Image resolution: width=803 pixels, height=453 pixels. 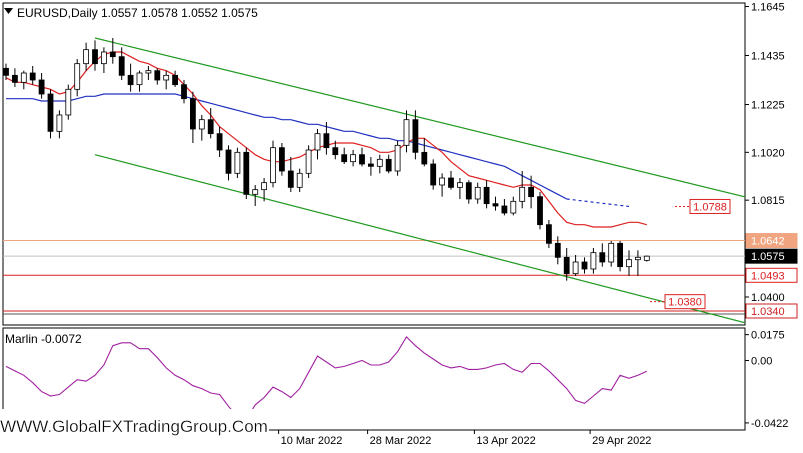 I want to click on time-tick-label: 13 Apr 2022, so click(x=505, y=441).